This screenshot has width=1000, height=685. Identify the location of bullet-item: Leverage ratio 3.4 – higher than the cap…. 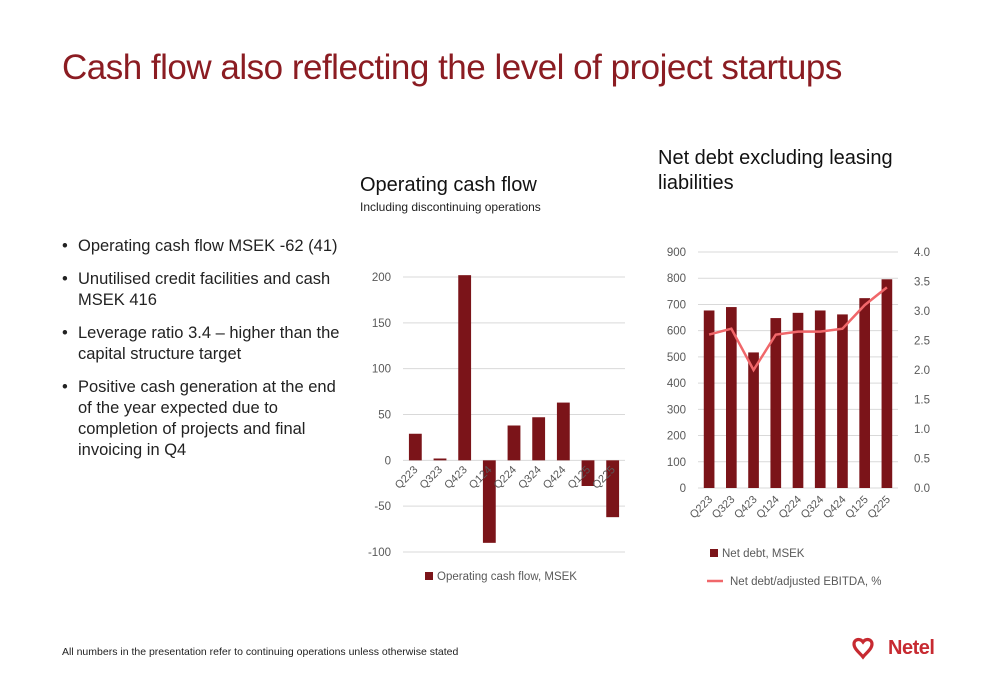
(207, 344).